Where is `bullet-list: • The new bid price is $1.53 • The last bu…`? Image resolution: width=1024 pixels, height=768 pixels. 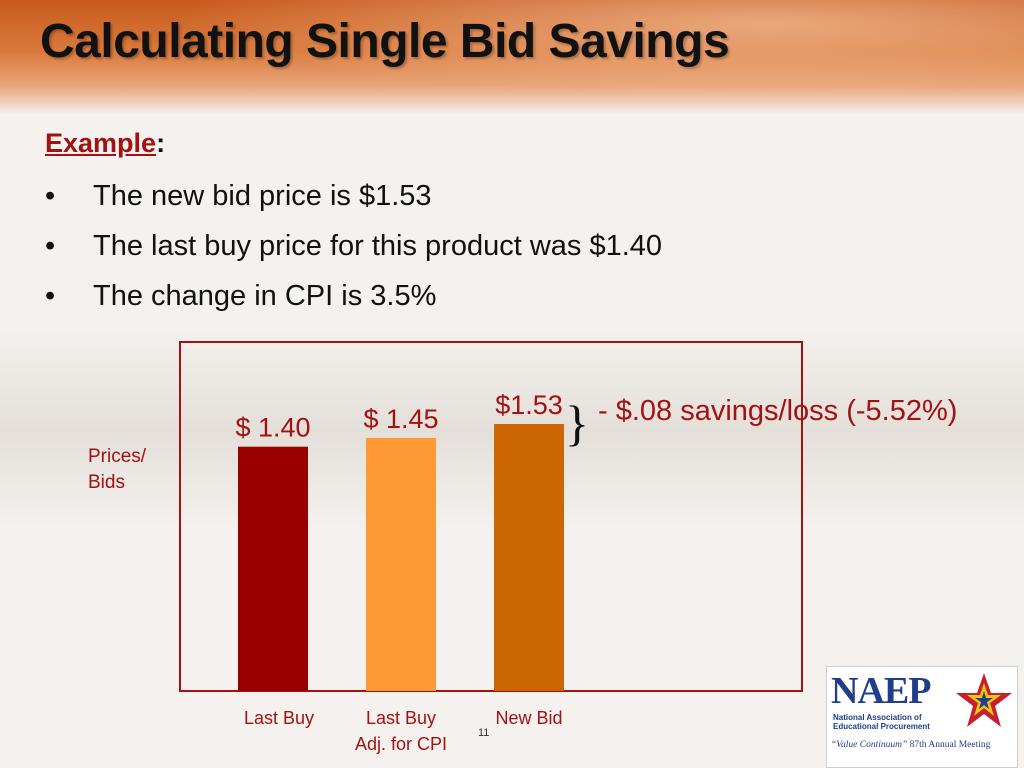
bullet-list: • The new bid price is $1.53 • The last bu… is located at coordinates (353, 251).